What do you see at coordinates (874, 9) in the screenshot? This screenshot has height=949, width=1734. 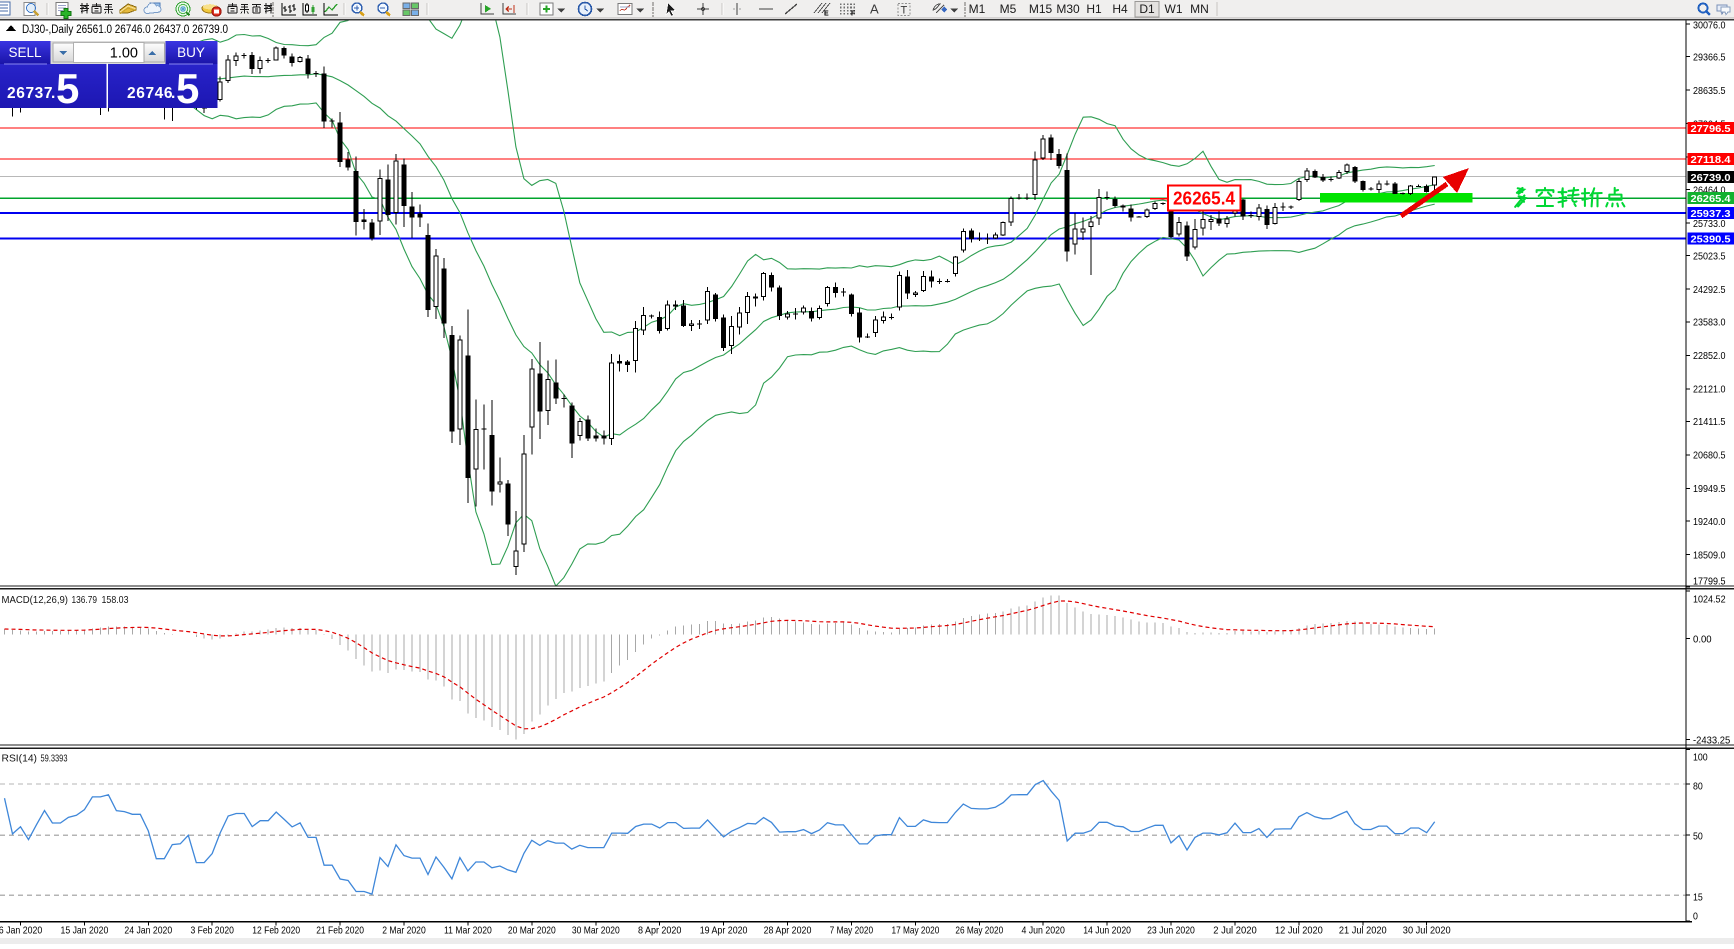 I see `svg-text: A` at bounding box center [874, 9].